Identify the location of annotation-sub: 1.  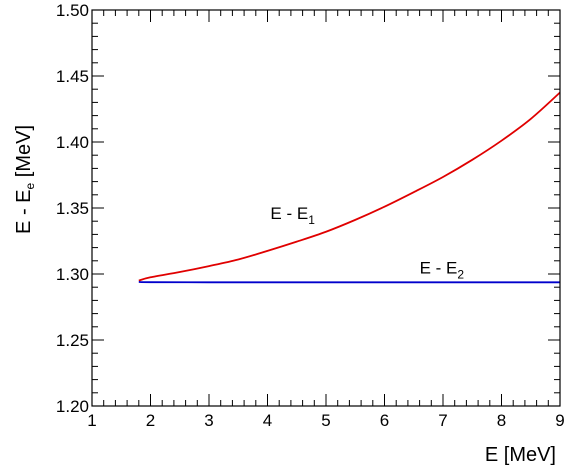
(311, 220).